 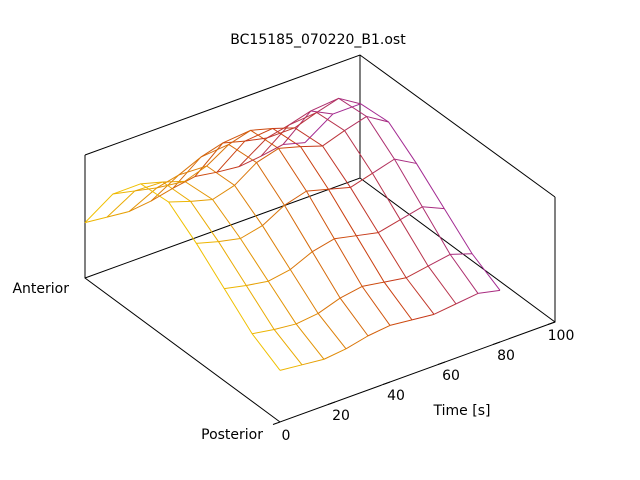 What do you see at coordinates (462, 411) in the screenshot?
I see `x-axis-label: Time [s]` at bounding box center [462, 411].